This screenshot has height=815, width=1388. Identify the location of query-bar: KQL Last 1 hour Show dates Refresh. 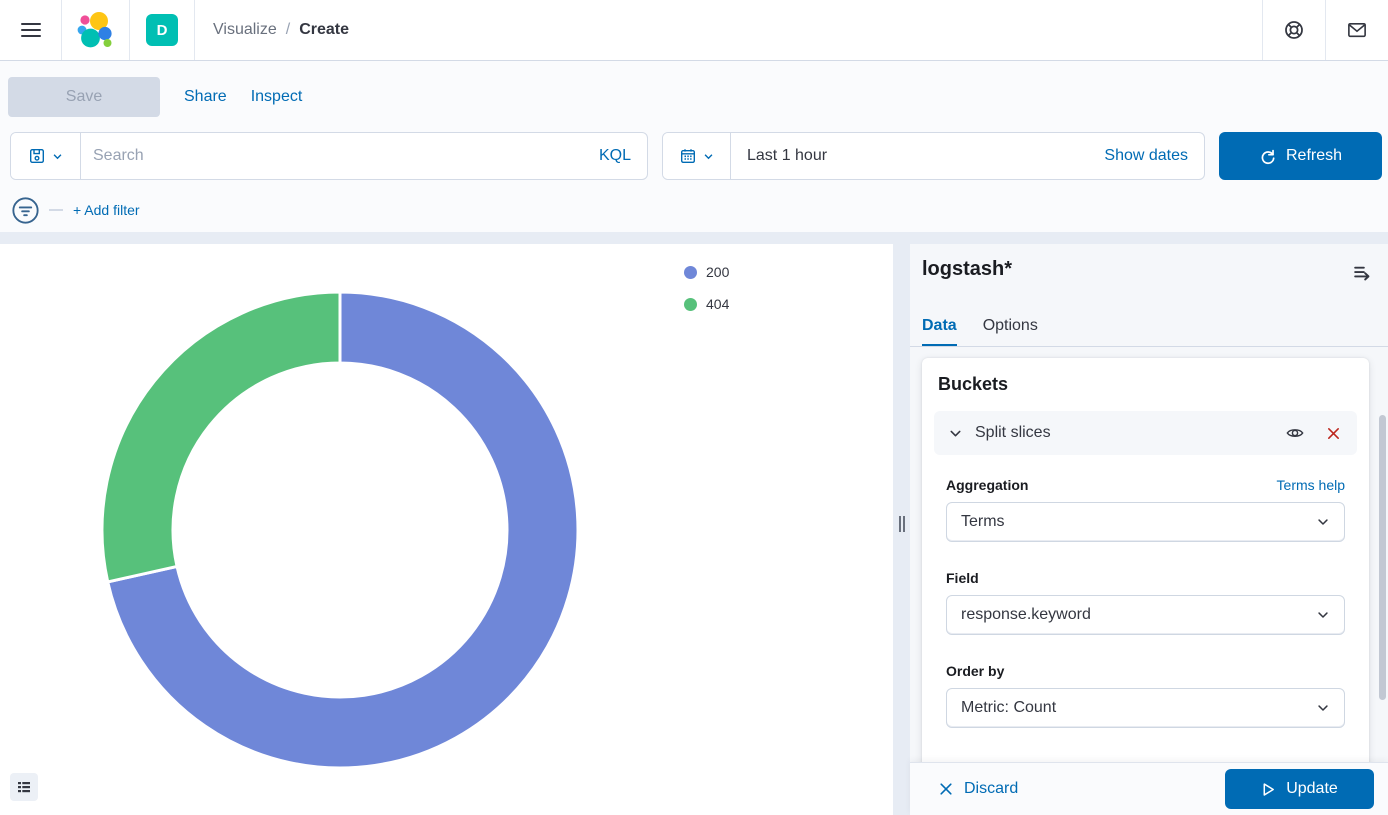
(694, 157).